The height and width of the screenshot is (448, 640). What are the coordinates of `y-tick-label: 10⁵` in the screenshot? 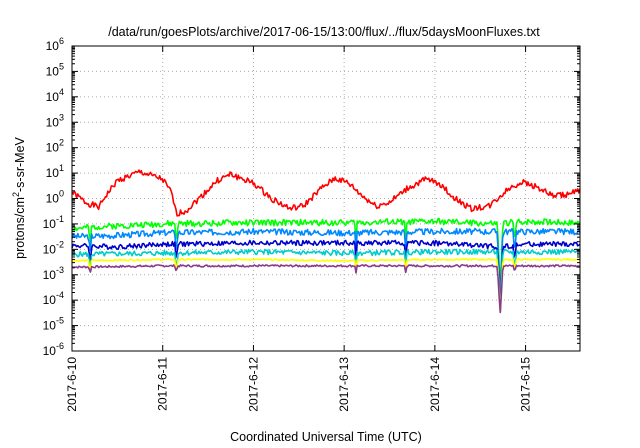 It's located at (55, 69).